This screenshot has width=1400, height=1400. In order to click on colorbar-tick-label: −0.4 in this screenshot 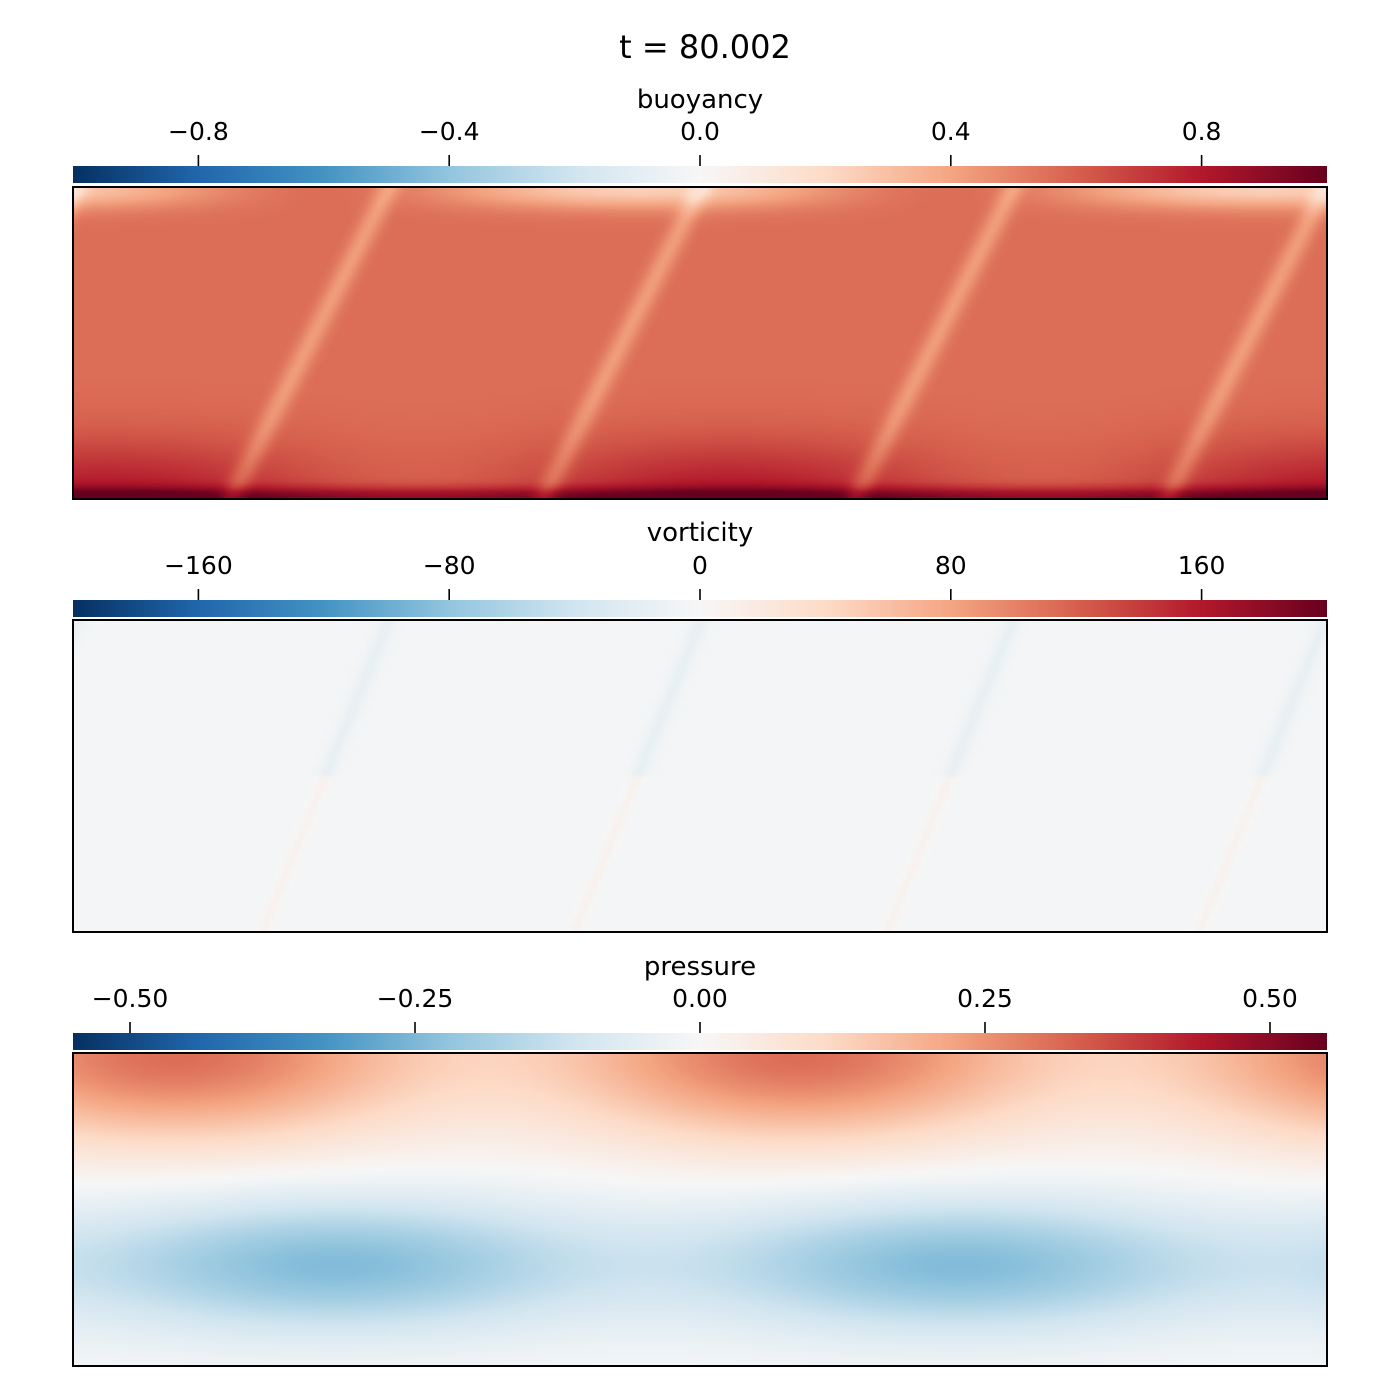, I will do `click(449, 131)`.